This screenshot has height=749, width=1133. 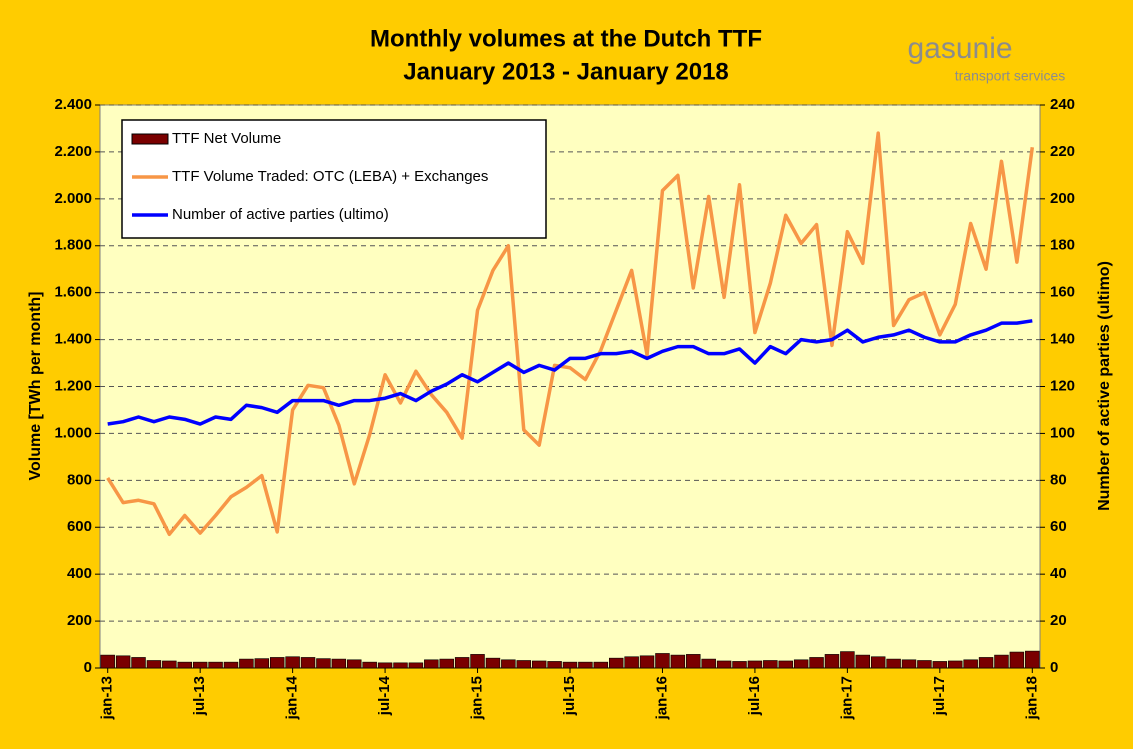 What do you see at coordinates (280, 214) in the screenshot?
I see `legend-label: Number of active parties (ultimo)` at bounding box center [280, 214].